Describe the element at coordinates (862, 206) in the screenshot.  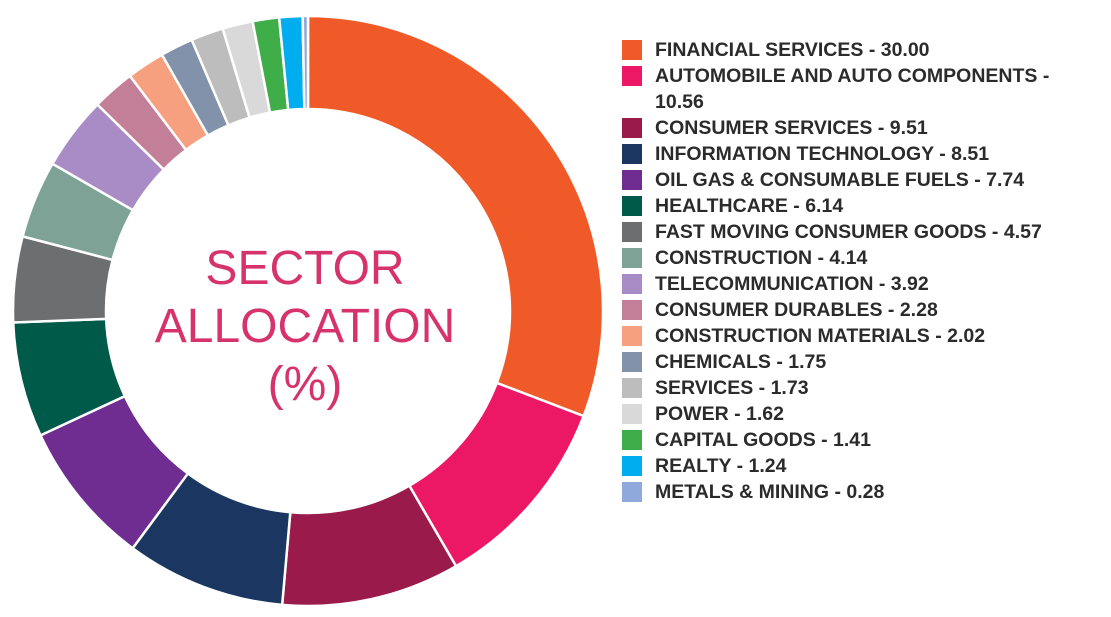
I see `legend-item: HEALTHCARE - 6.14` at that location.